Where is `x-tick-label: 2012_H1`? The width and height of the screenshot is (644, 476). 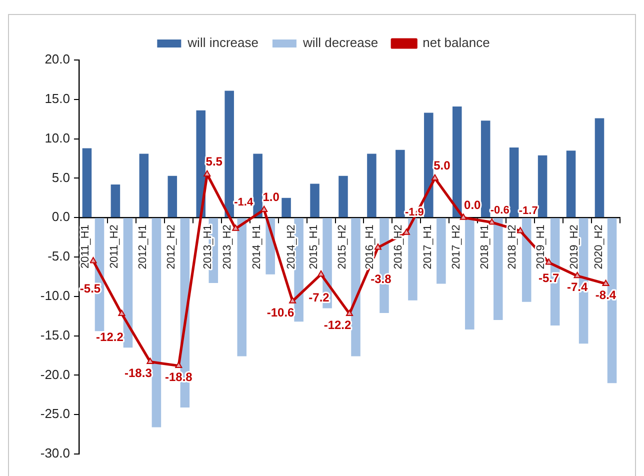
x-tick-label: 2012_H1 is located at coordinates (143, 247).